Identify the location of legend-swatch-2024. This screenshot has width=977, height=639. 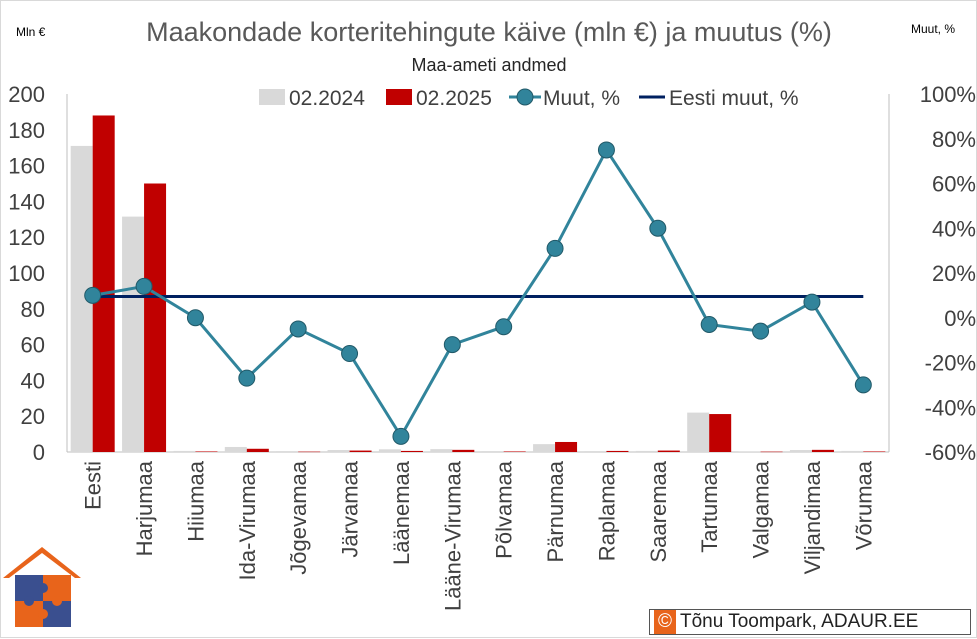
(272, 97).